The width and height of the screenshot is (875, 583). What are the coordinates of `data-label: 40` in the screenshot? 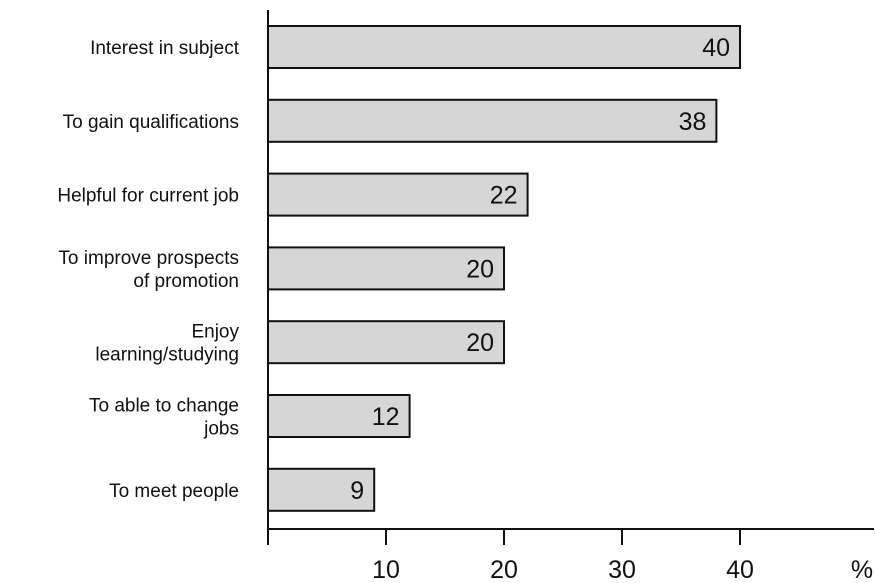 It's located at (716, 48).